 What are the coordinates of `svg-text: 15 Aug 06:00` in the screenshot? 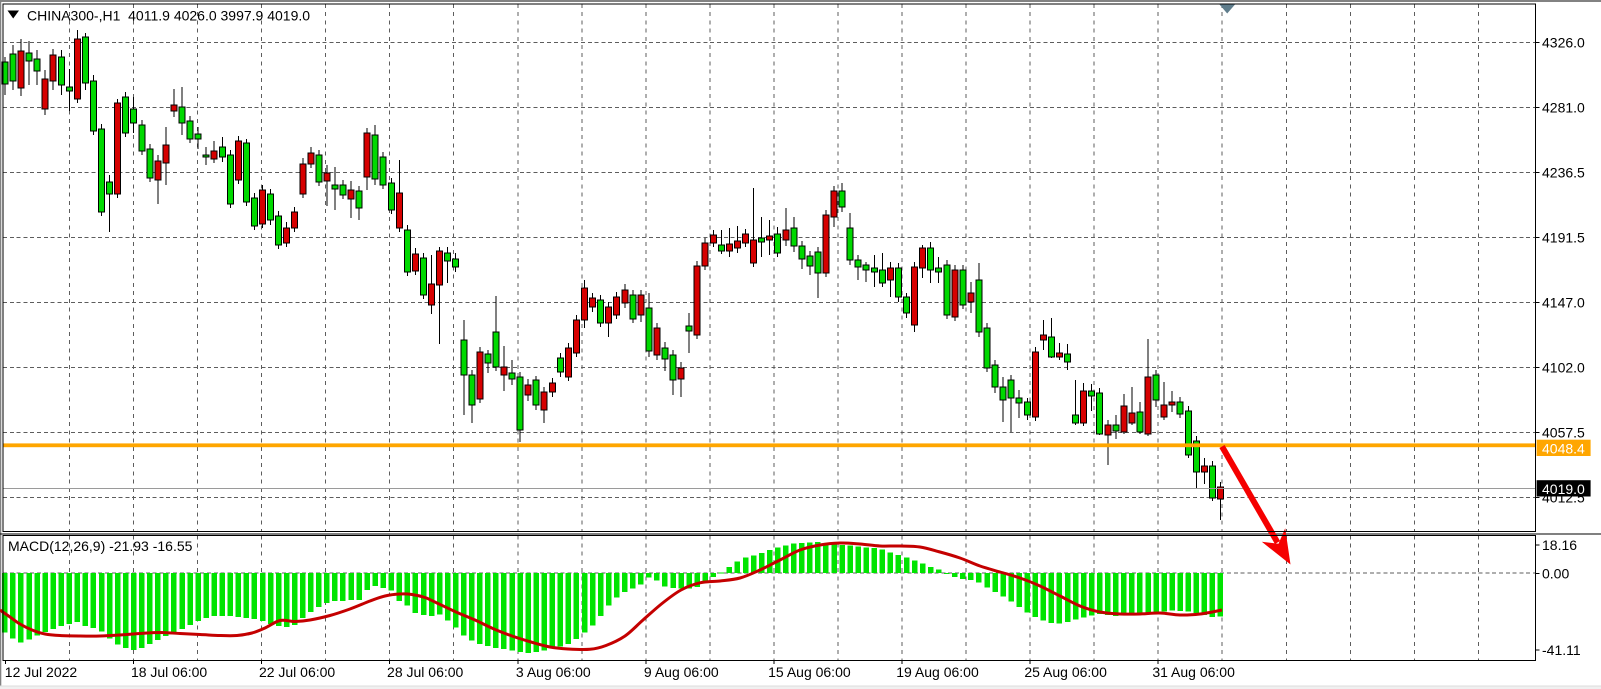 It's located at (809, 672).